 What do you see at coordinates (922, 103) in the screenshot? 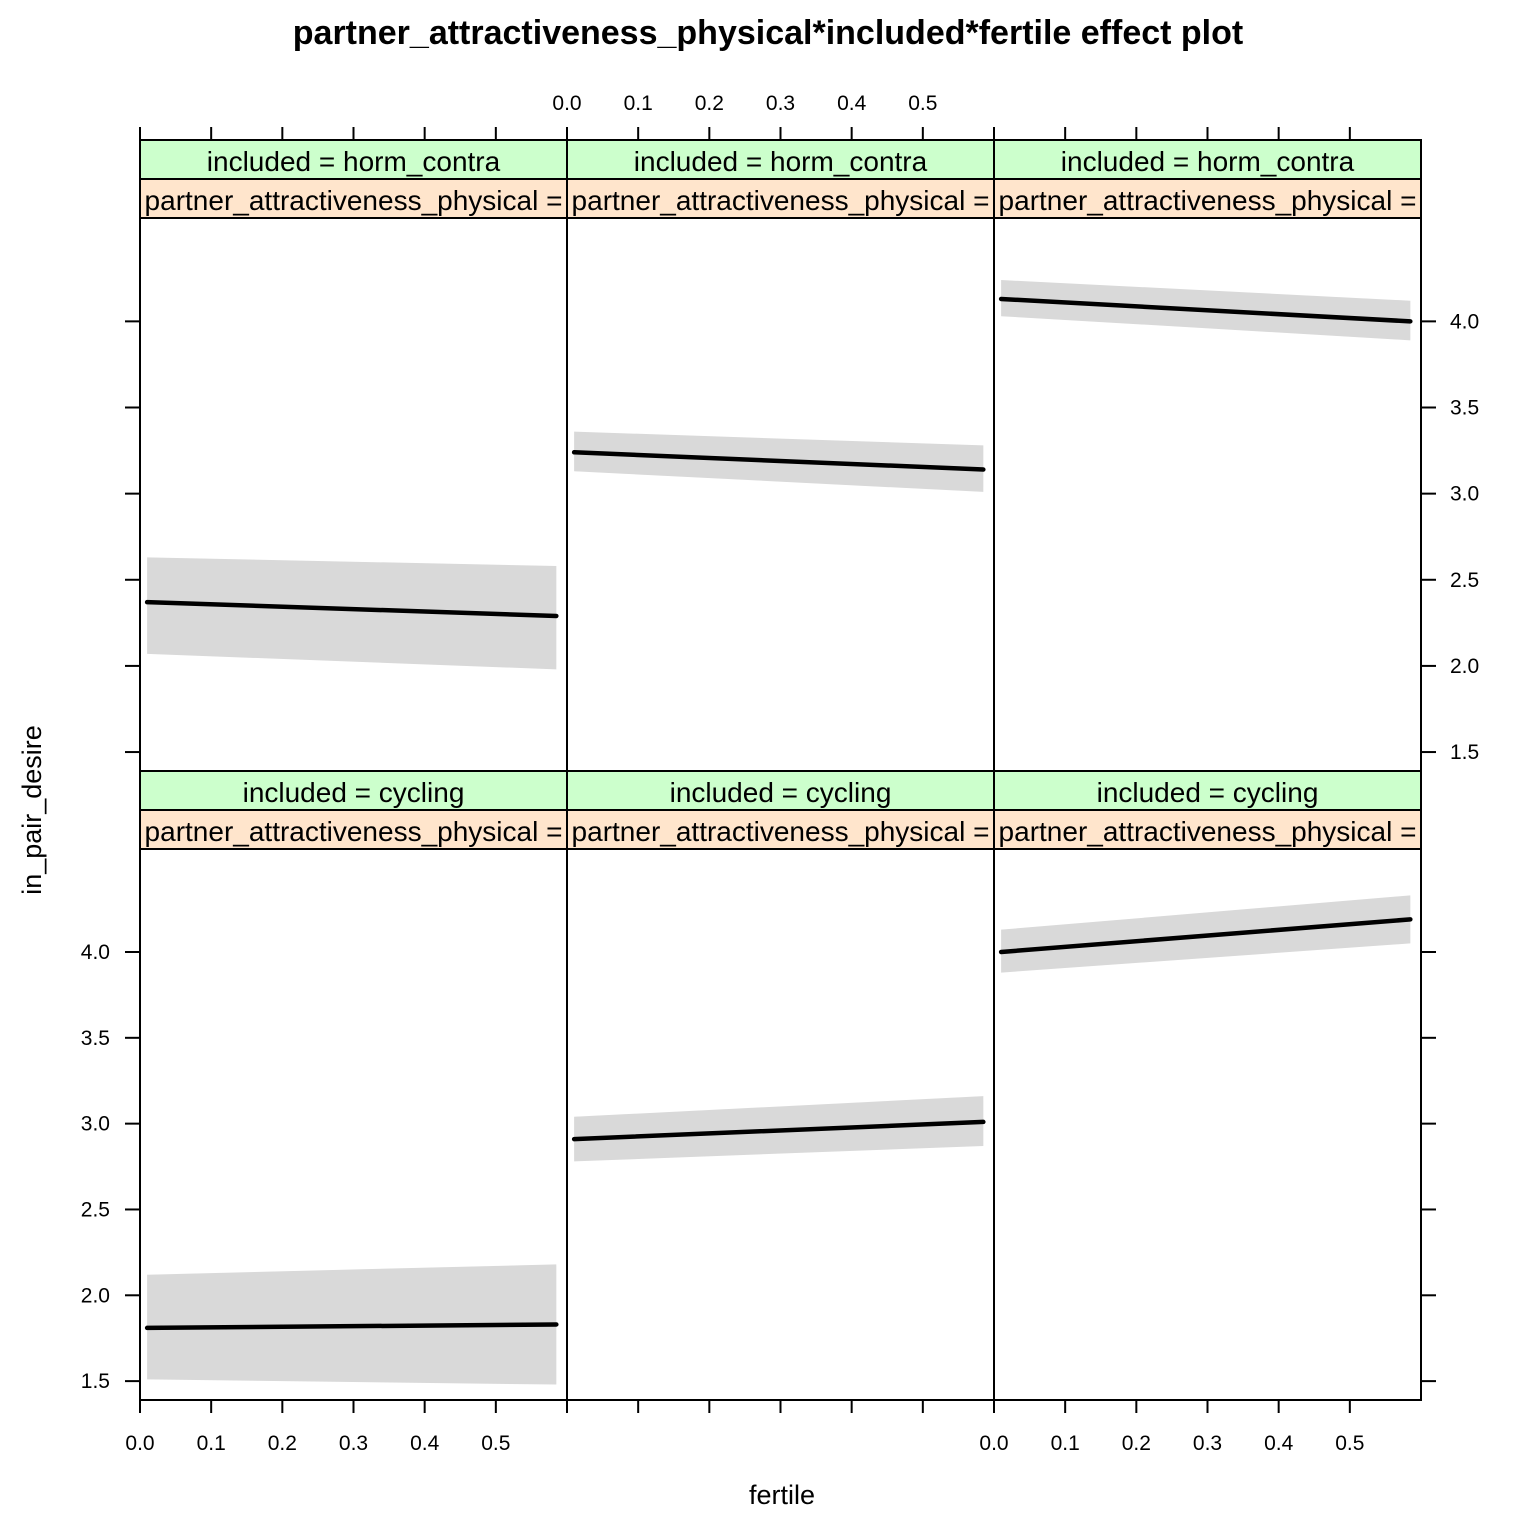
I see `x-tick-label-top: 0.5` at bounding box center [922, 103].